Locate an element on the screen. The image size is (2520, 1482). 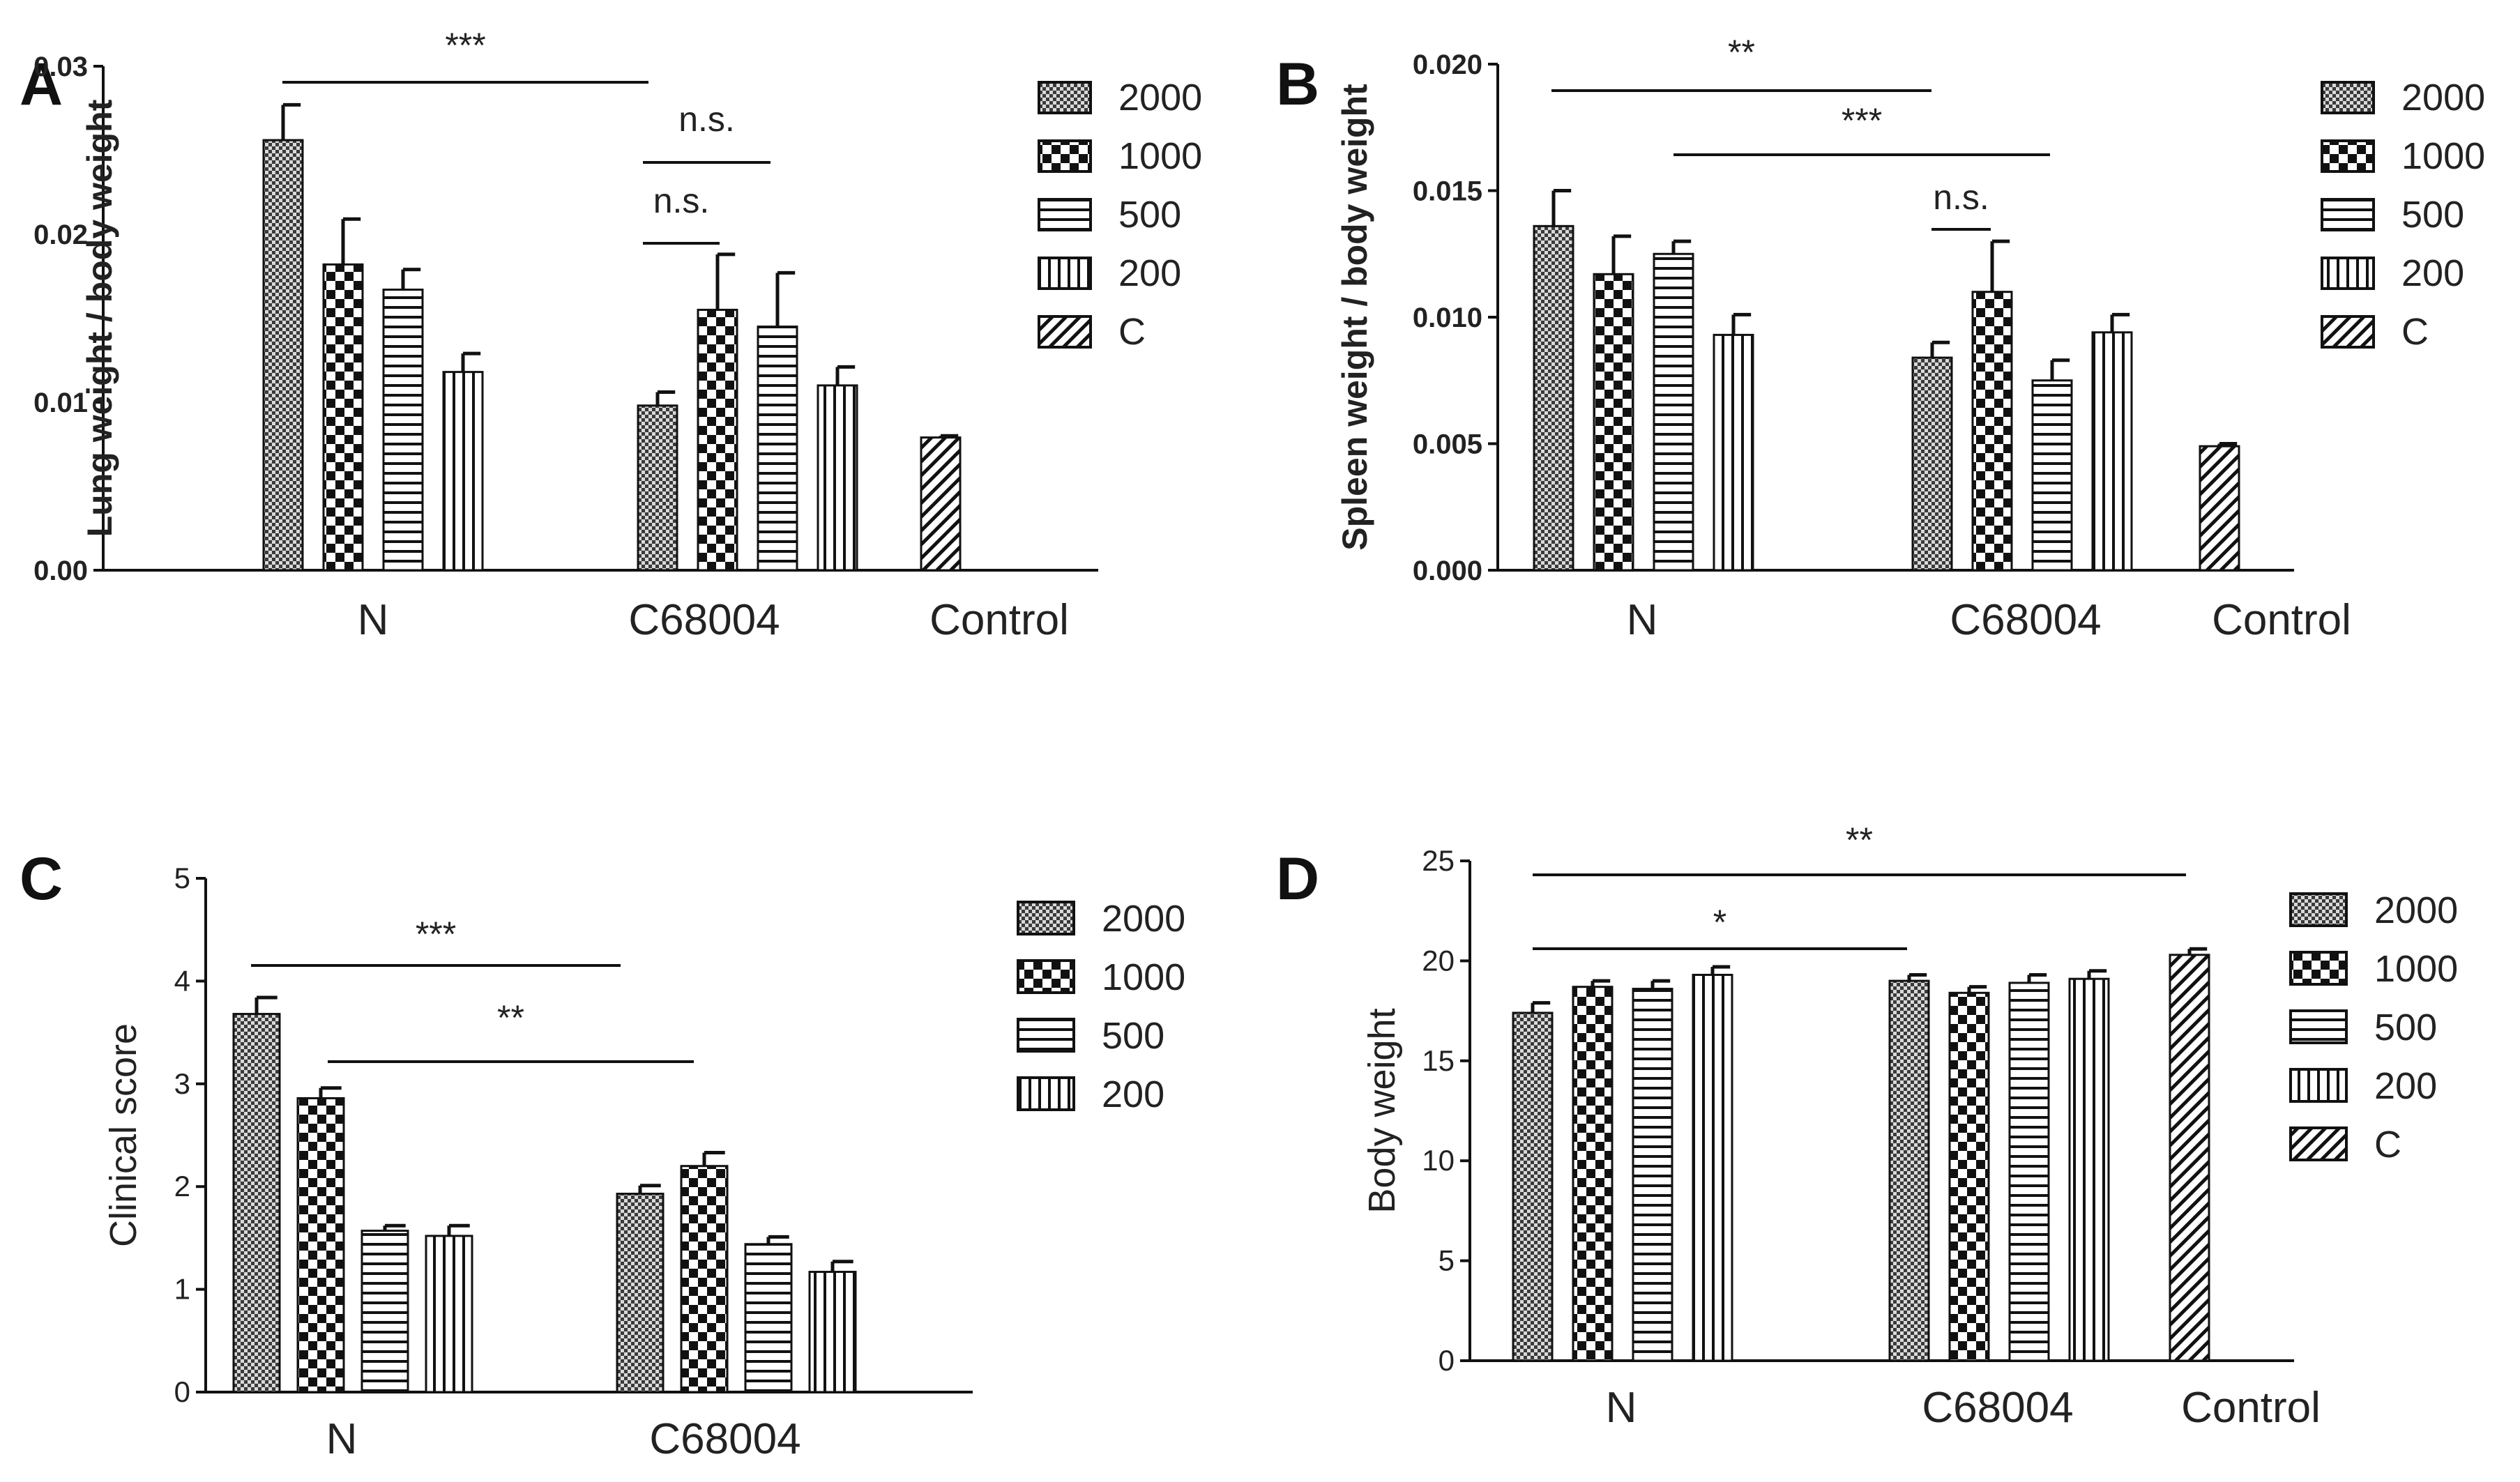
panel-letter: A is located at coordinates (41, 84).